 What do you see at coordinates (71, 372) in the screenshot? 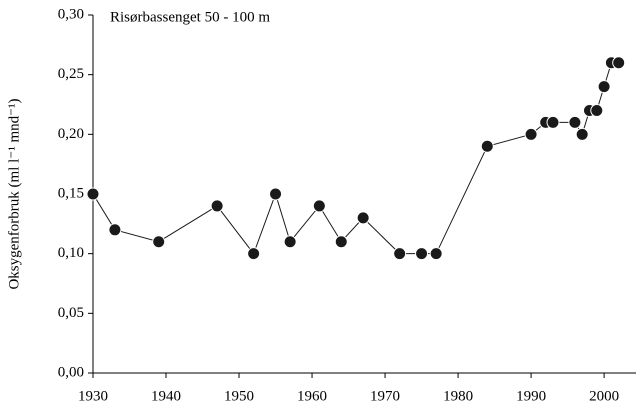
I see `y-tick-label: 0,00` at bounding box center [71, 372].